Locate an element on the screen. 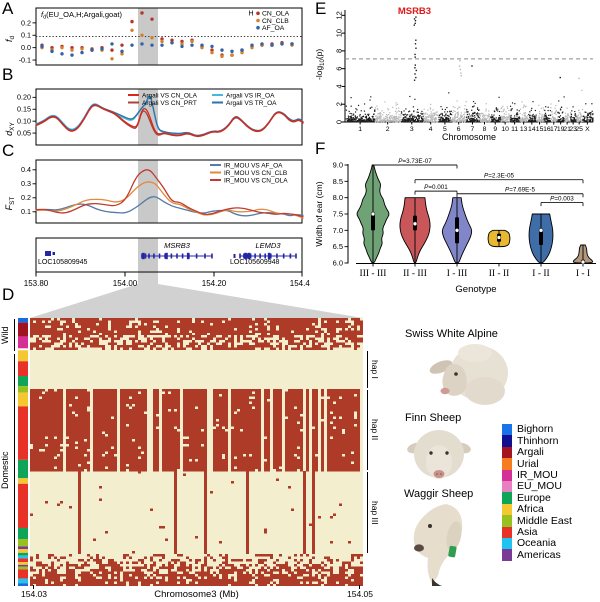 The width and height of the screenshot is (600, 602). panel-a-label: A is located at coordinates (8, 9).